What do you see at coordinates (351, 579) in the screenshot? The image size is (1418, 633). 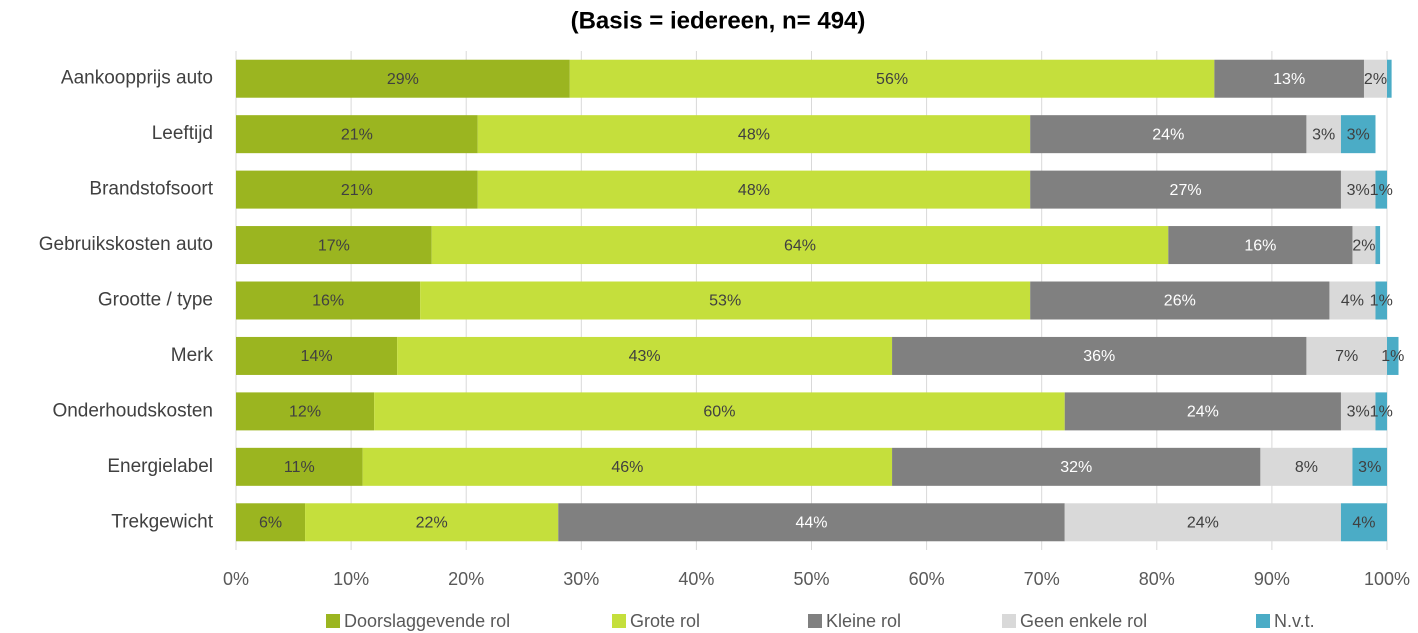 I see `x-tick-label: 10%` at bounding box center [351, 579].